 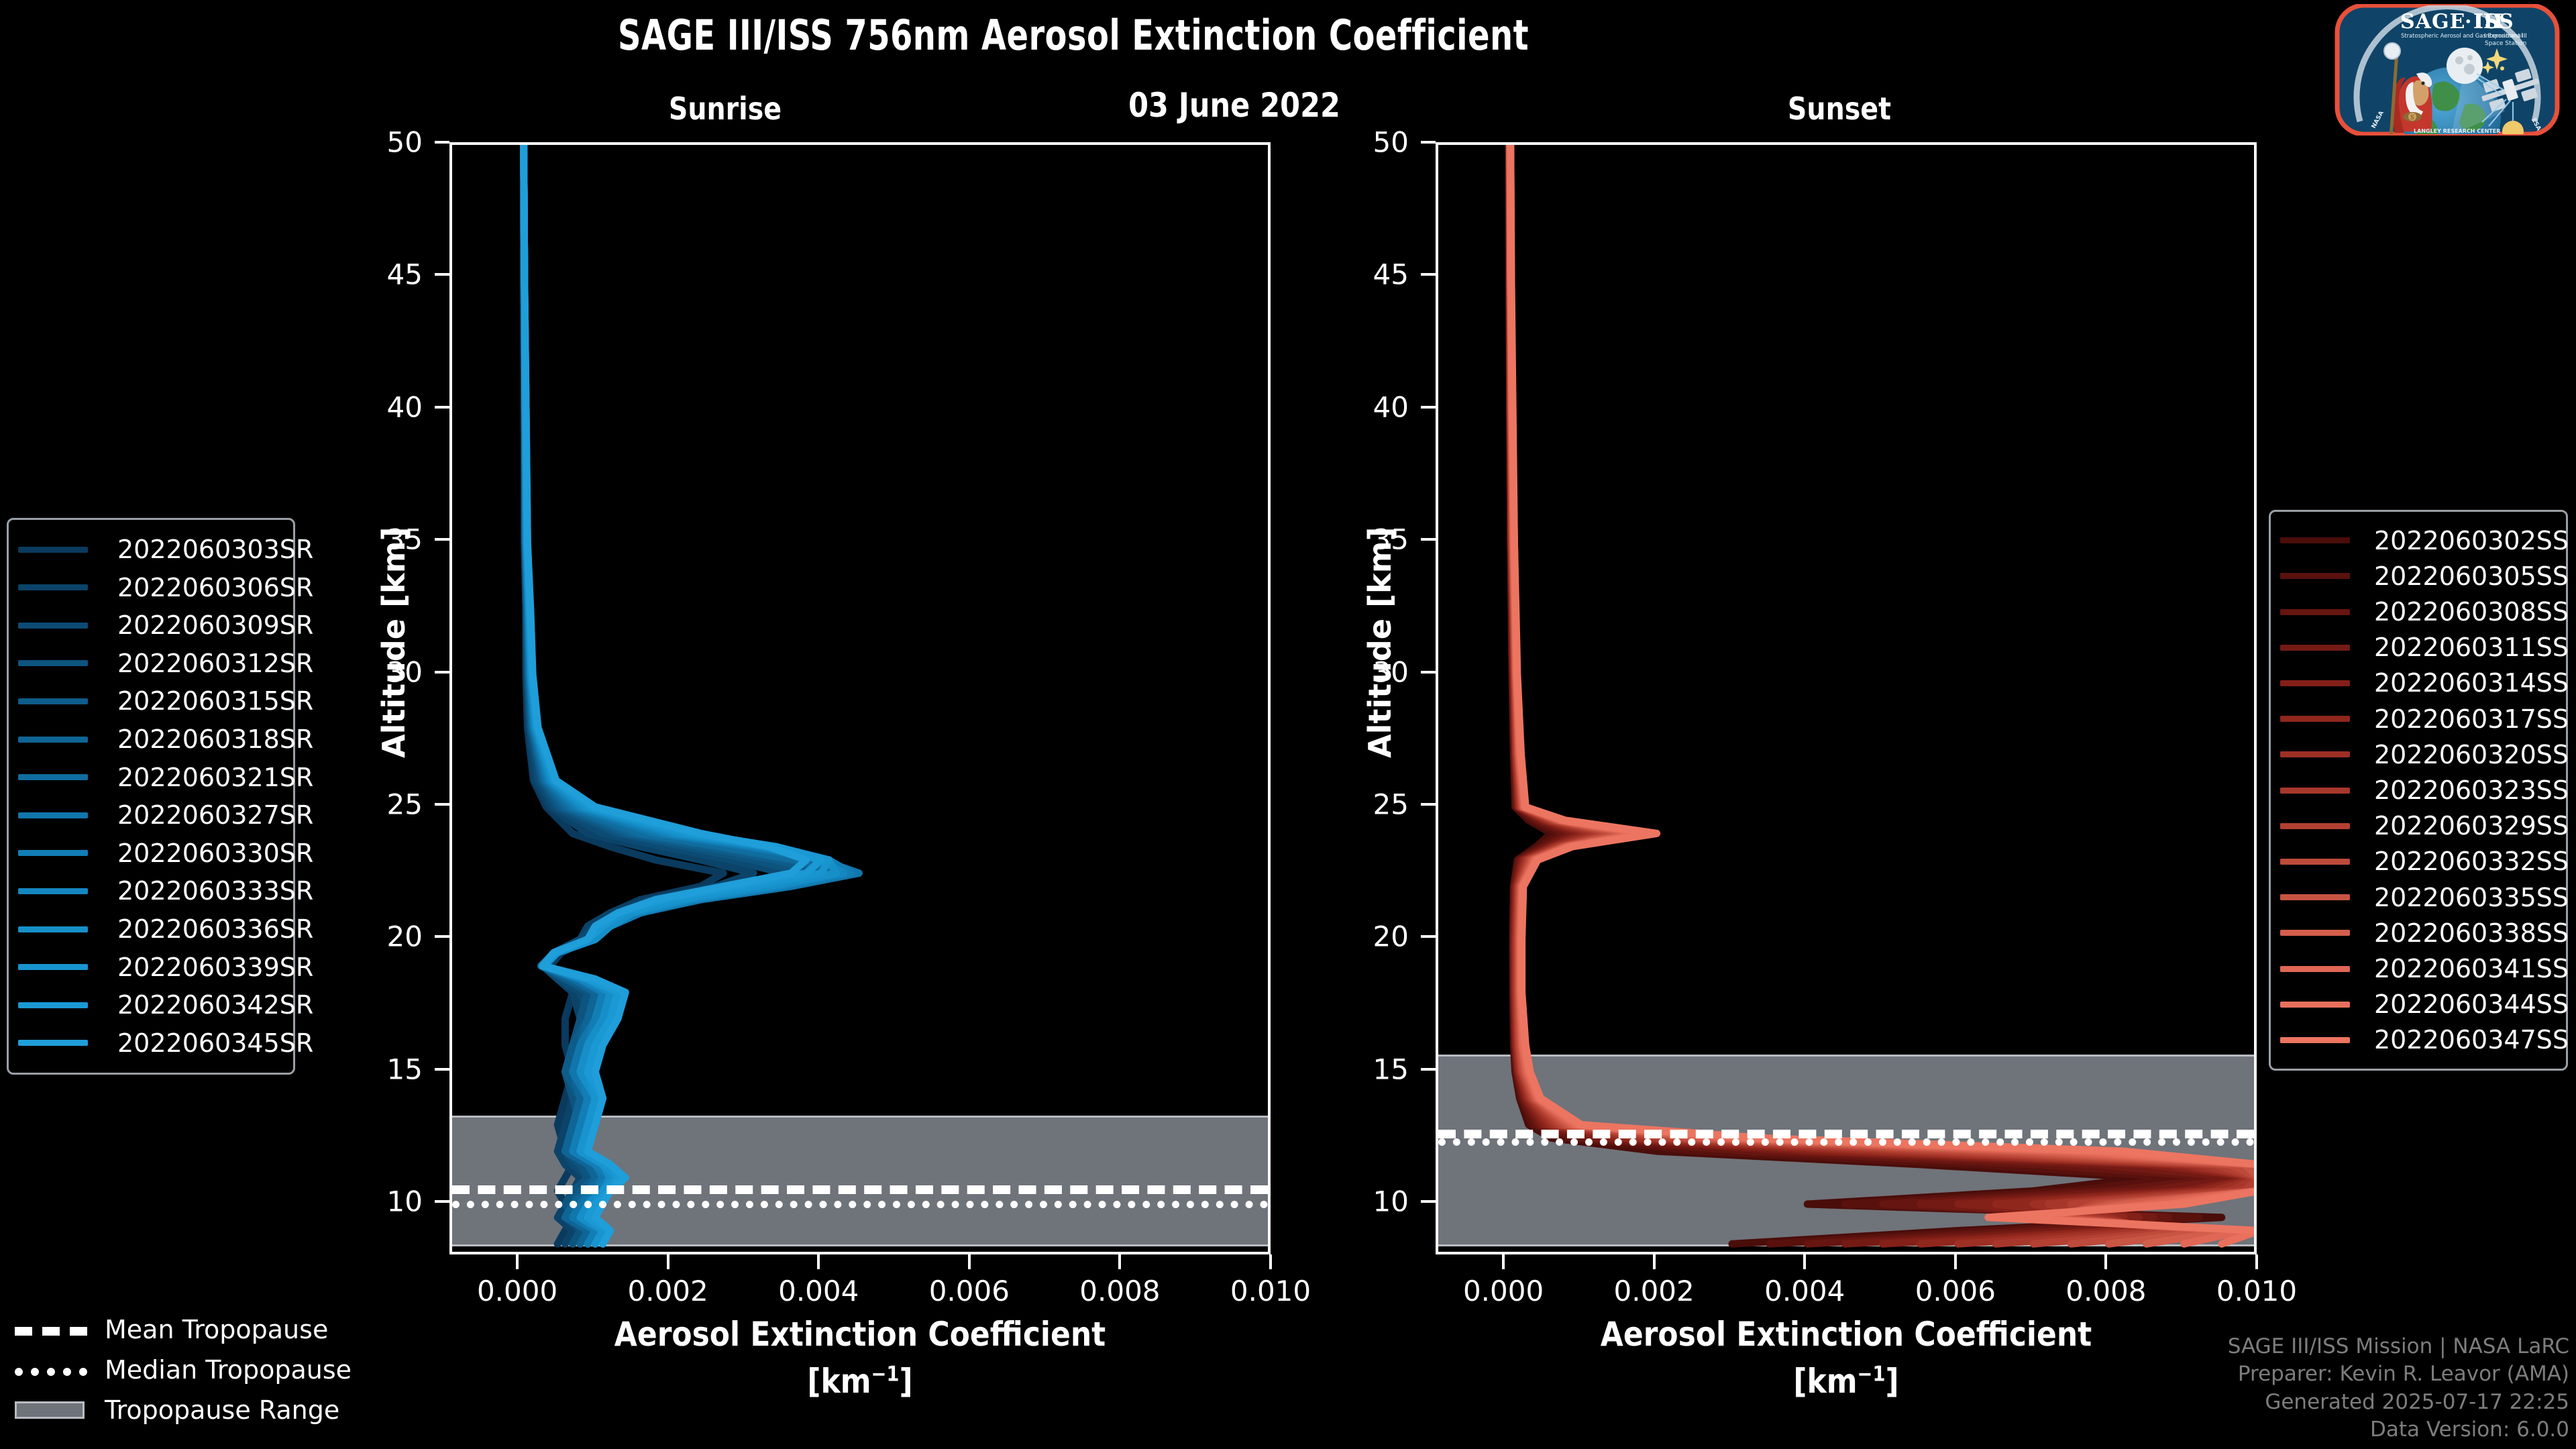 I want to click on legend-sunset-item: 2022060314SS, so click(x=2424, y=683).